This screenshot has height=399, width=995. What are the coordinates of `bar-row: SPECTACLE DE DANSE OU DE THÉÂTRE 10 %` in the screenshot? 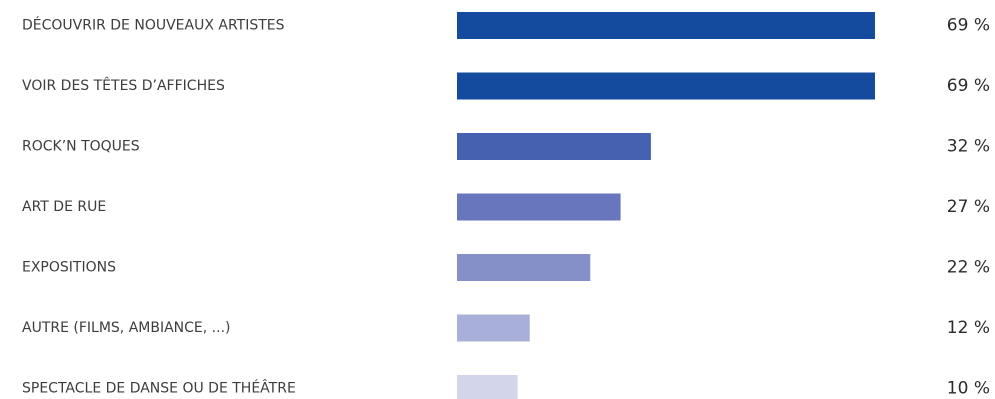 It's located at (506, 387).